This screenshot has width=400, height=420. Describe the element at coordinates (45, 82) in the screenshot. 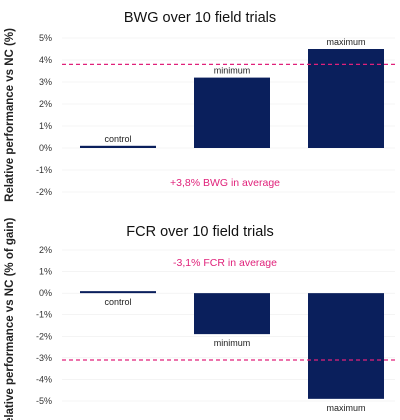

I see `y-tick-label: 3%` at that location.